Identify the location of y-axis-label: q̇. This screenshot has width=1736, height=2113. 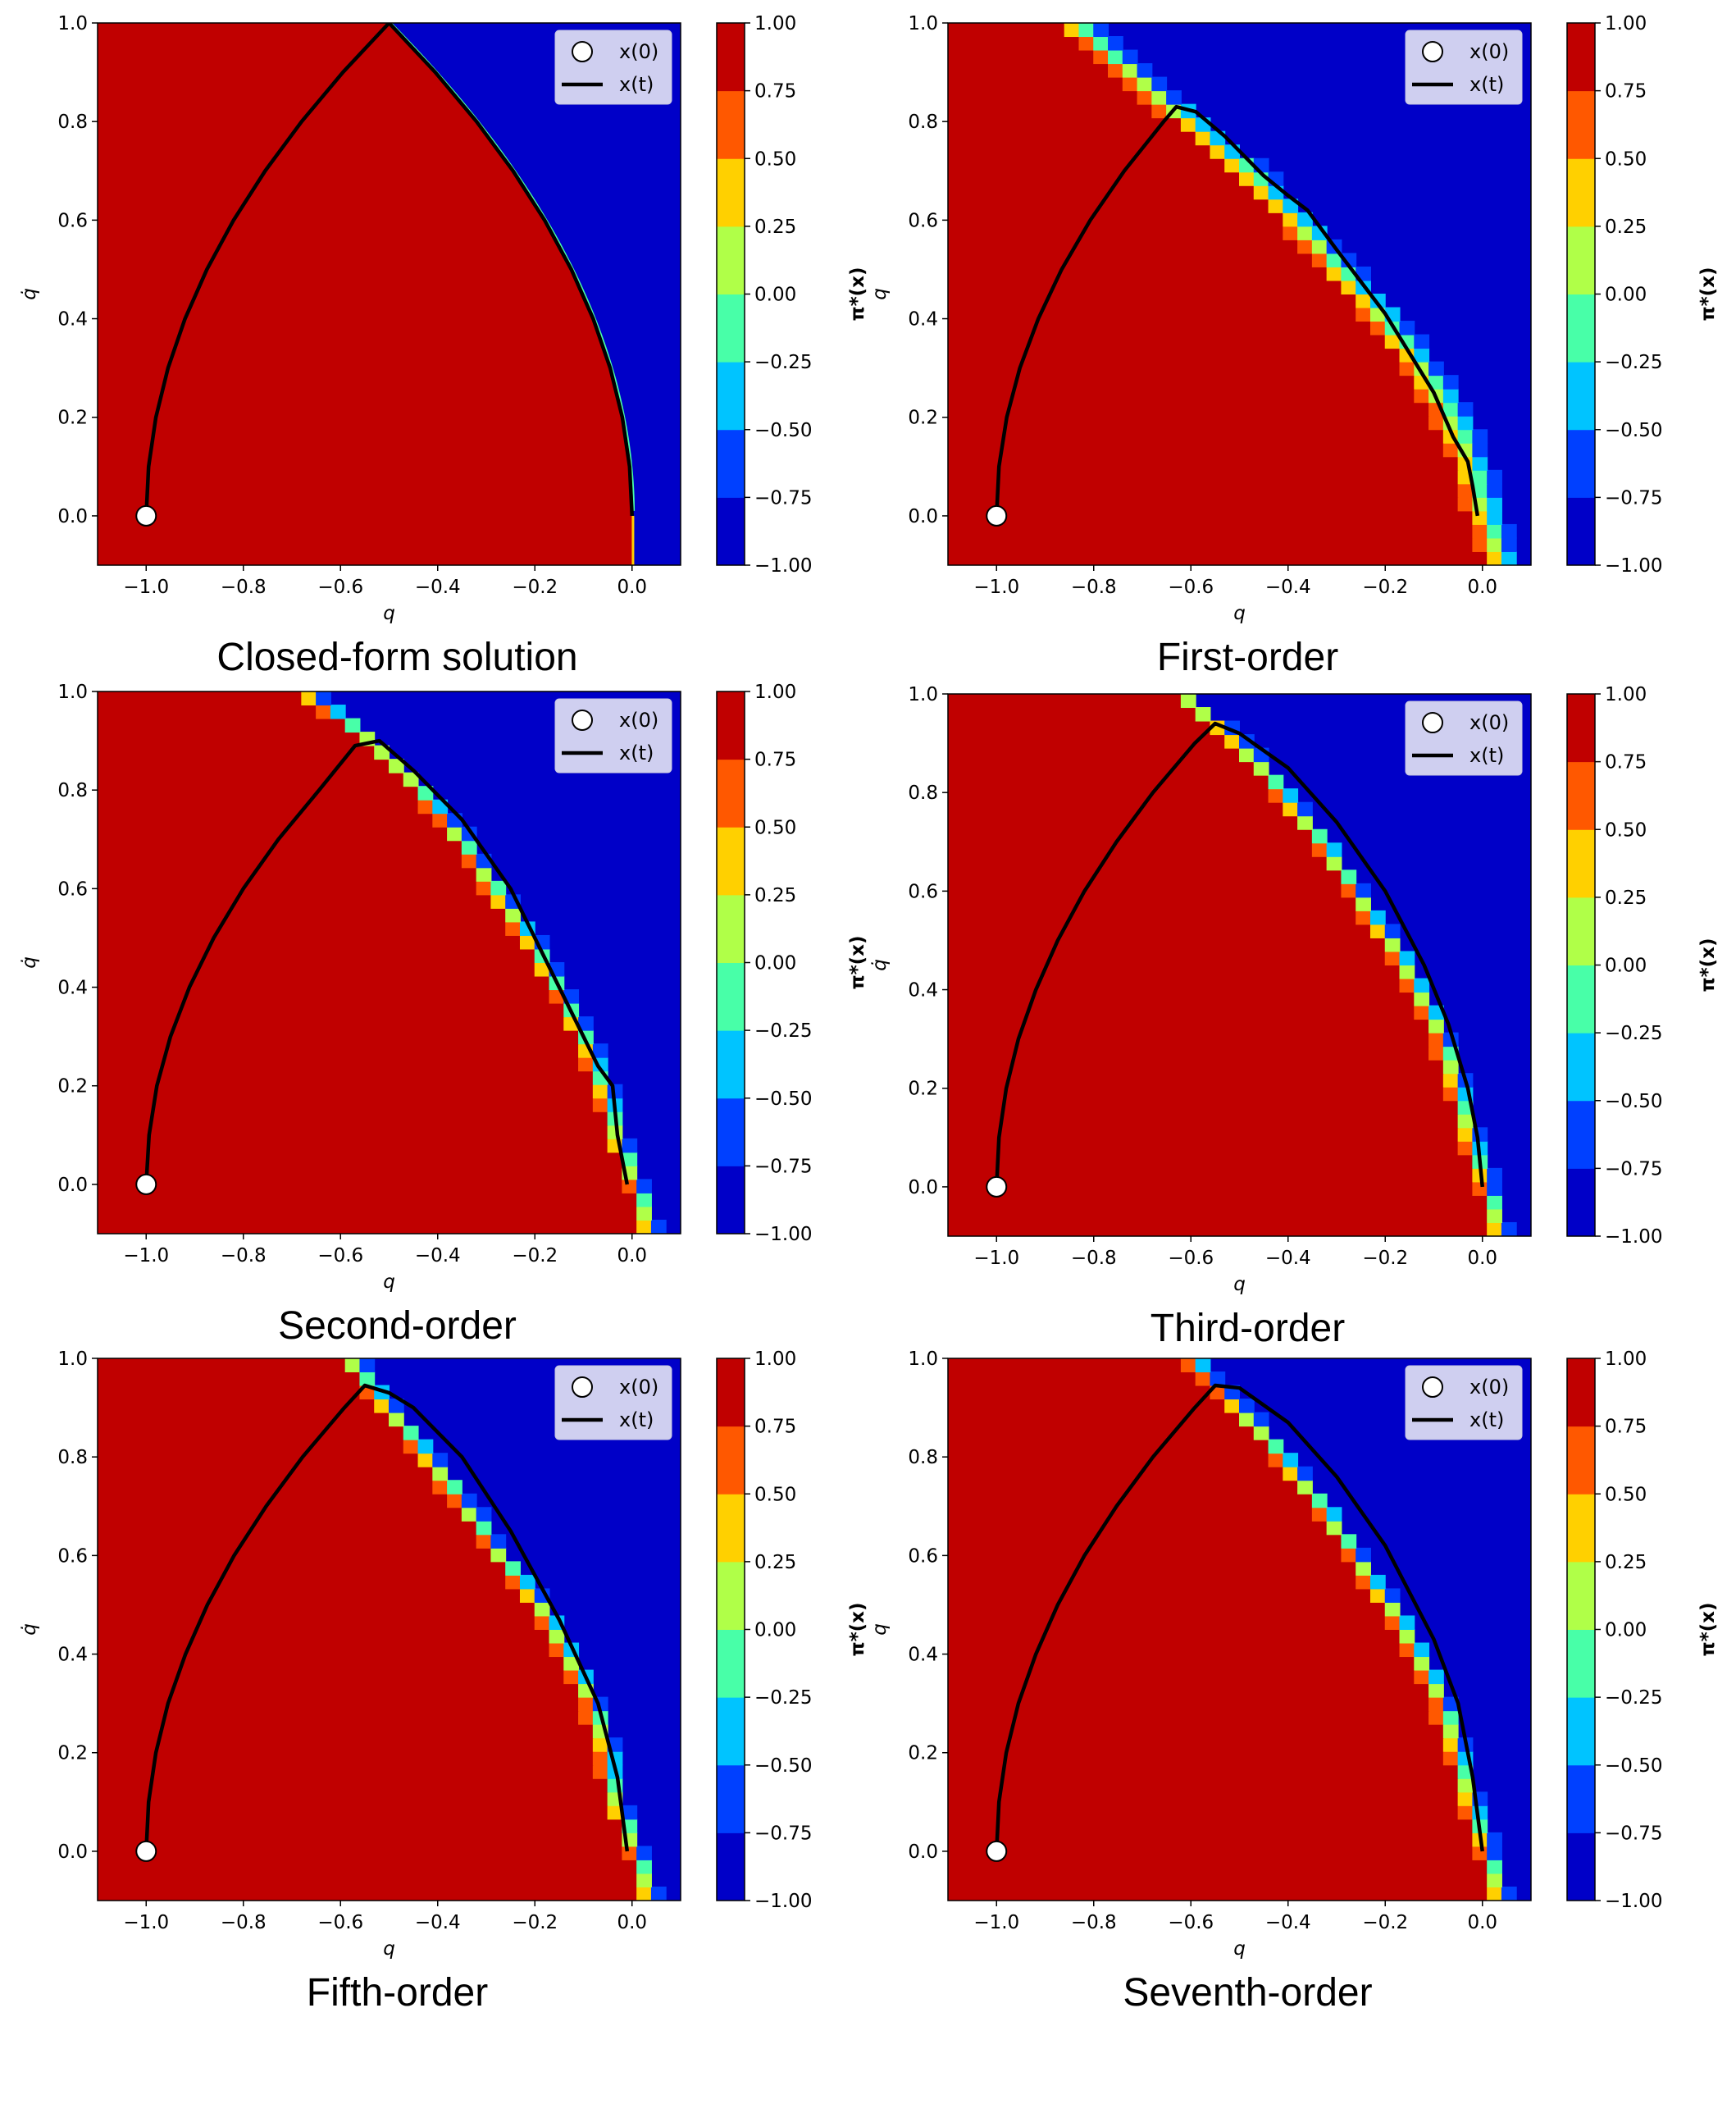
(29, 294).